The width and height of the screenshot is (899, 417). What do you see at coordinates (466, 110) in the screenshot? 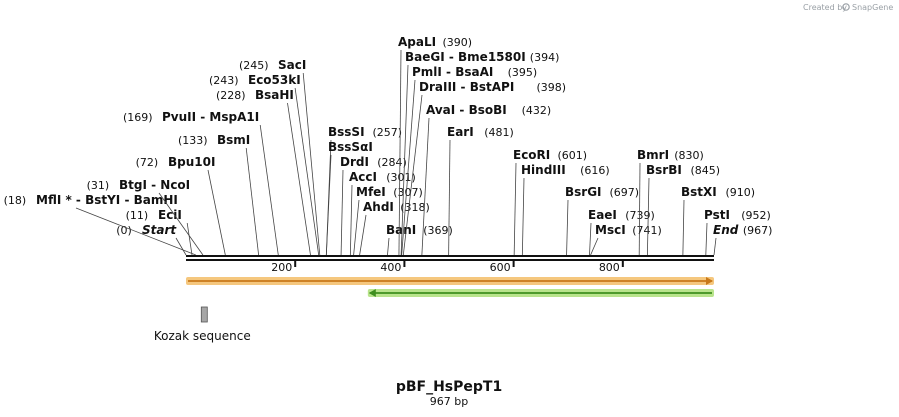
I see `site-name: AvaI - BsoBI` at bounding box center [466, 110].